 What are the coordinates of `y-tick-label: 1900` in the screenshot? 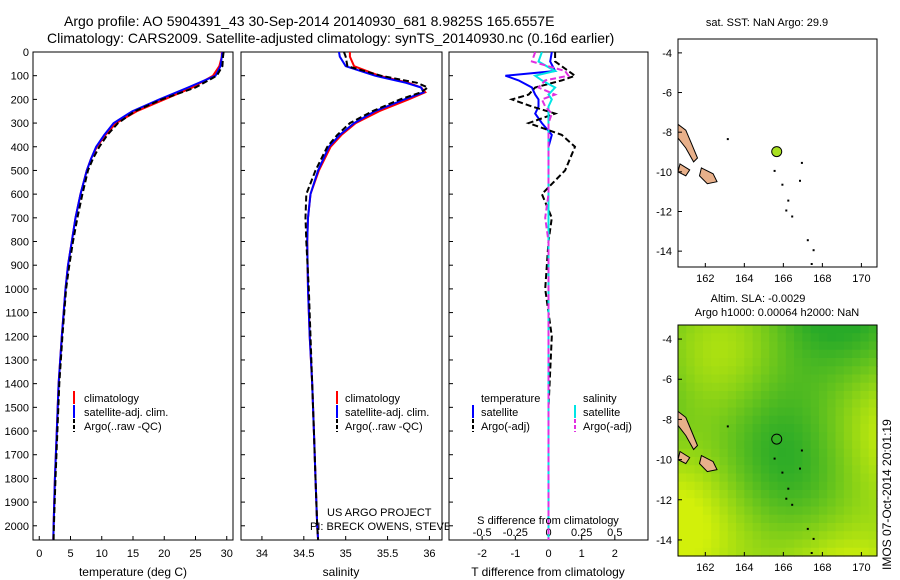 It's located at (17, 503).